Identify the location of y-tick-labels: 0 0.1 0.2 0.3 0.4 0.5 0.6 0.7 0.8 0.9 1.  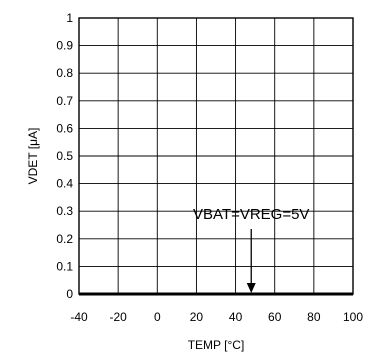
(64, 156).